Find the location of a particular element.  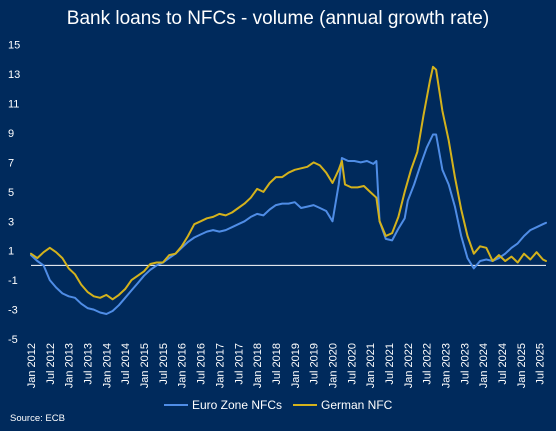

x-tick-label: Jul 2019 is located at coordinates (315, 364).